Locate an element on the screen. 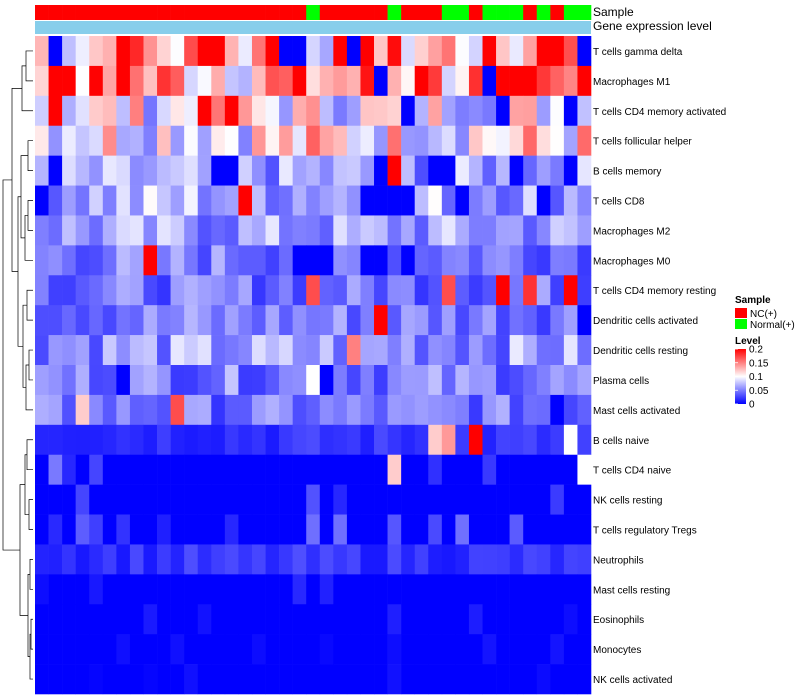  row-label: Dendritic cells activated is located at coordinates (645, 321).